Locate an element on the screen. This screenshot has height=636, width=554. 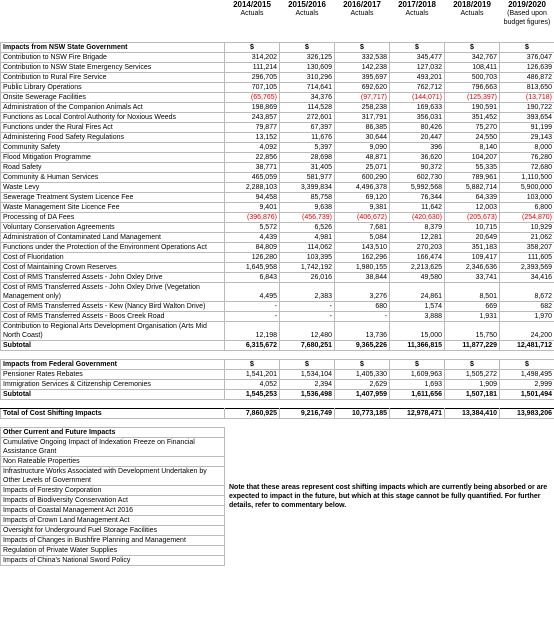
item-value: 1,498,495 is located at coordinates (526, 374).